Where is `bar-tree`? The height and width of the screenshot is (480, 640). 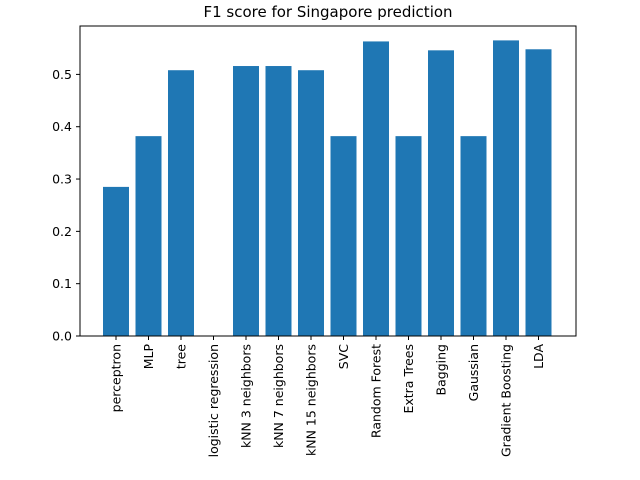
bar-tree is located at coordinates (181, 203).